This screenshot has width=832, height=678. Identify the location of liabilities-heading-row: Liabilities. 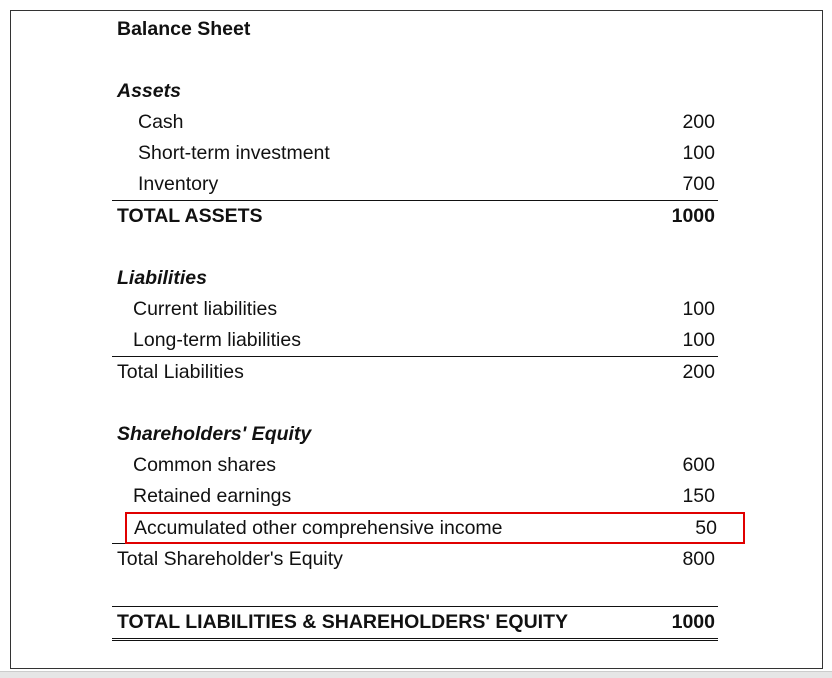
(415, 278).